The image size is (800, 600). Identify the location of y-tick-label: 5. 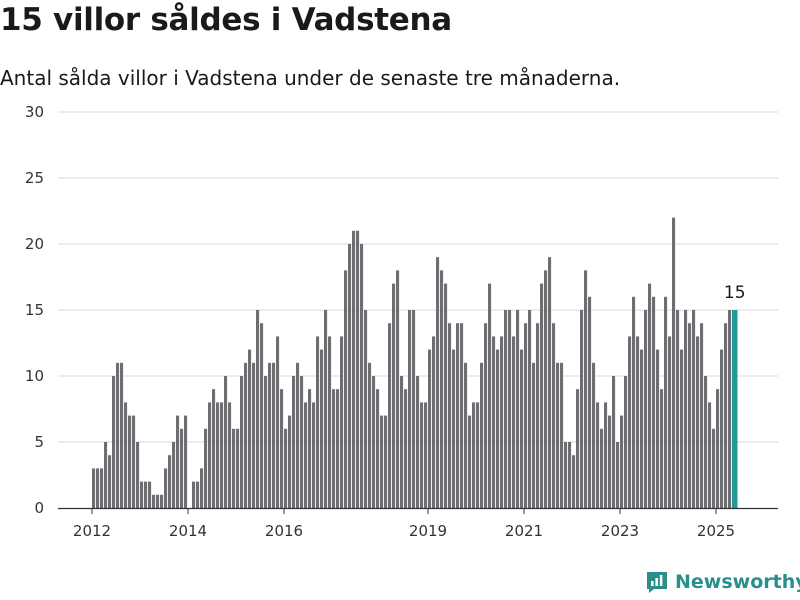
(39, 442).